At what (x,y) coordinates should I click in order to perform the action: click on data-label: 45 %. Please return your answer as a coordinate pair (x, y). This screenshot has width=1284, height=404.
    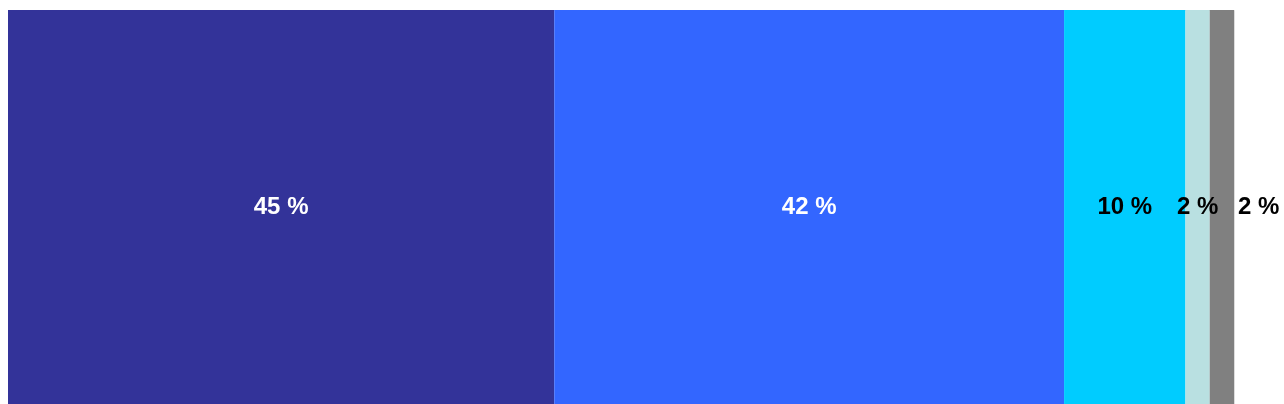
    Looking at the image, I should click on (281, 205).